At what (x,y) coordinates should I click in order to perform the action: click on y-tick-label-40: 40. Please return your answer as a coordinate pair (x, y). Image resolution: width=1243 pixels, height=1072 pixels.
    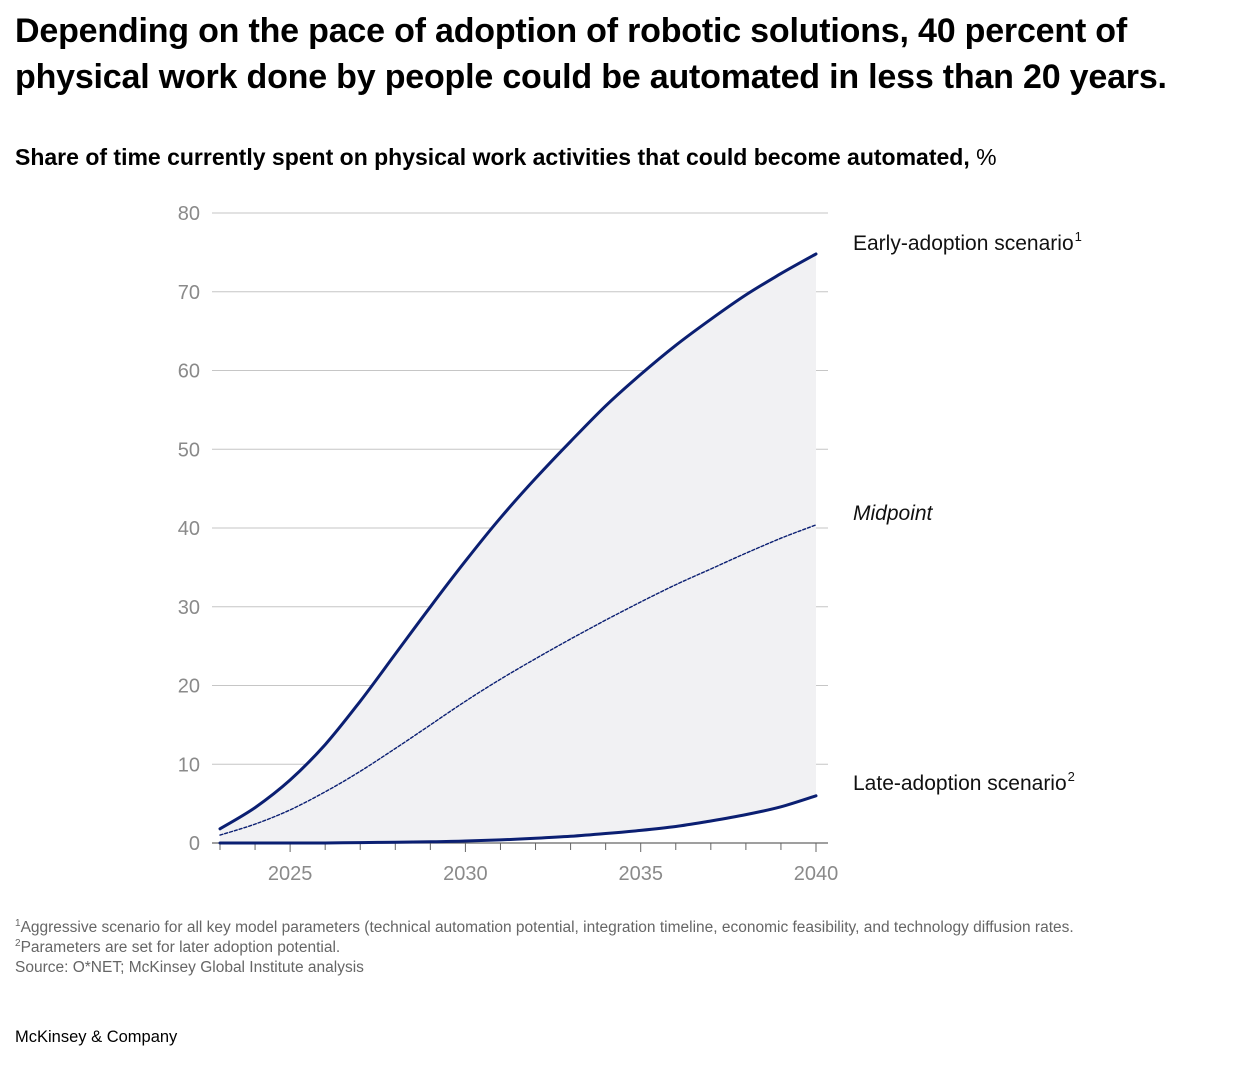
    Looking at the image, I should click on (189, 529).